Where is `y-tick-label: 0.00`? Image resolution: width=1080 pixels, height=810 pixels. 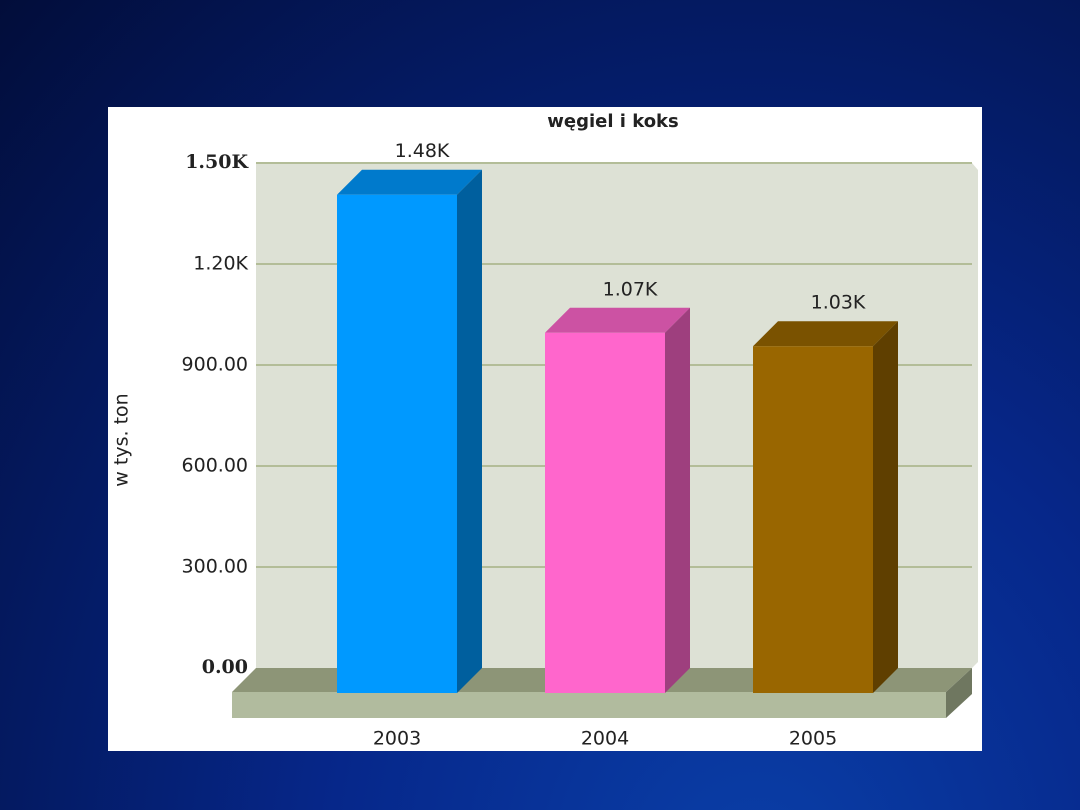 y-tick-label: 0.00 is located at coordinates (225, 667).